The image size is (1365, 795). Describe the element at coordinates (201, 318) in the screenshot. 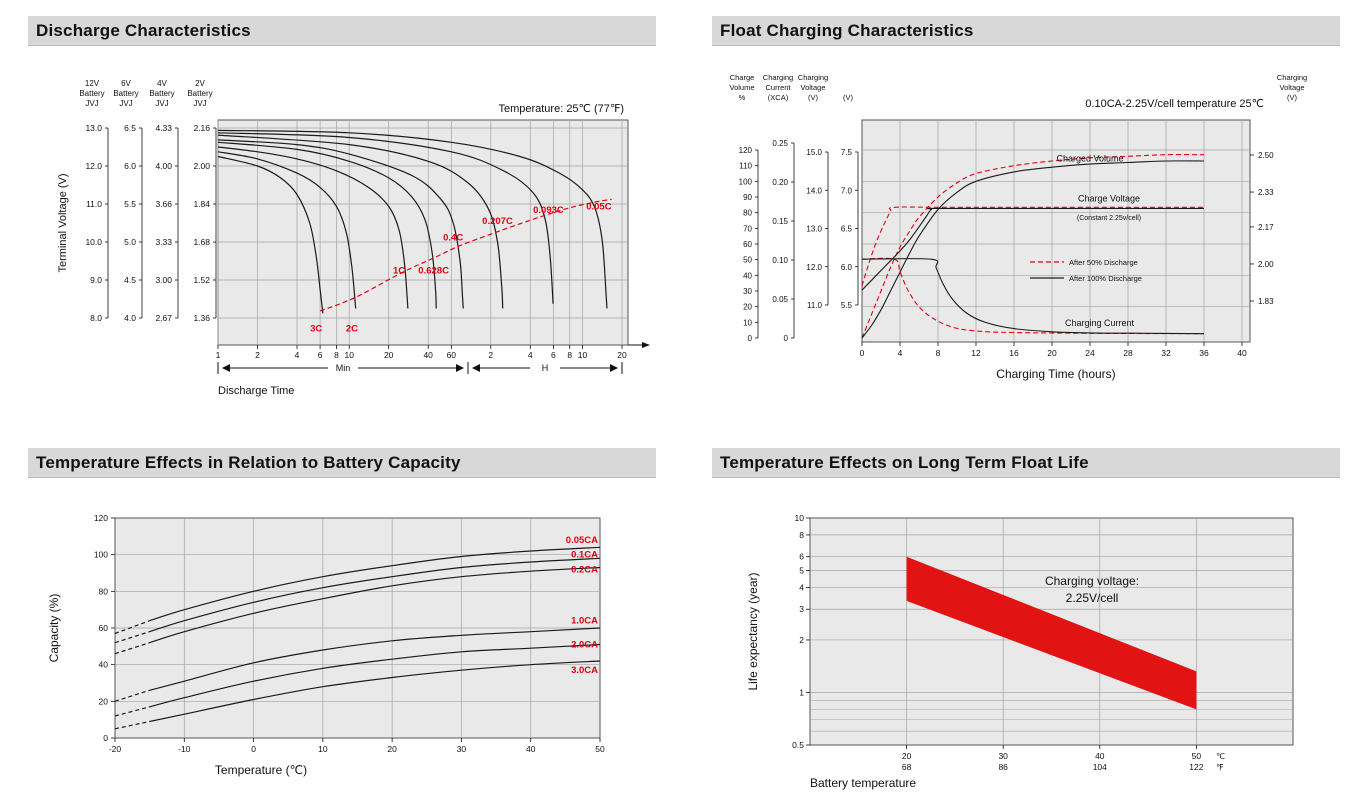

I see `y-tick-label: 1.36` at that location.